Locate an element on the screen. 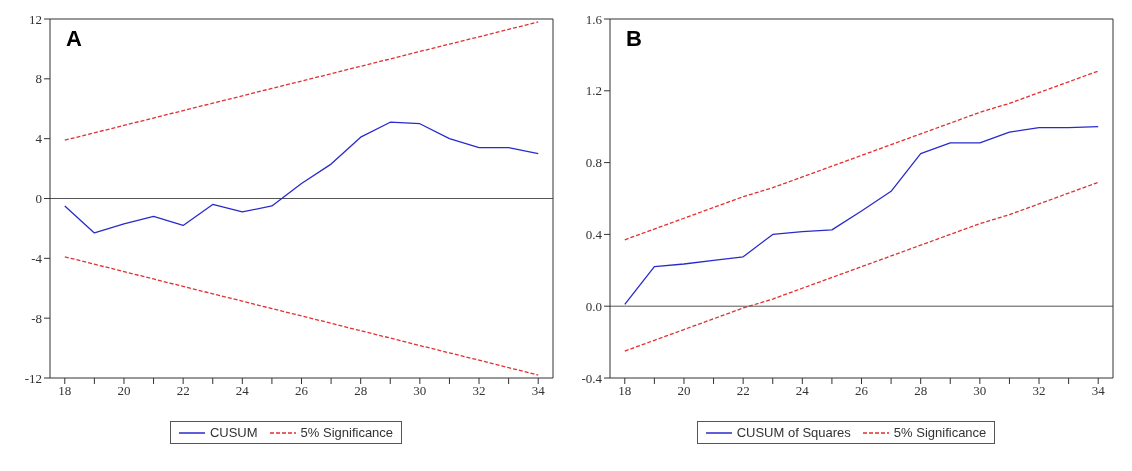 This screenshot has height=471, width=1132. y-tick-label: 4 is located at coordinates (39, 139).